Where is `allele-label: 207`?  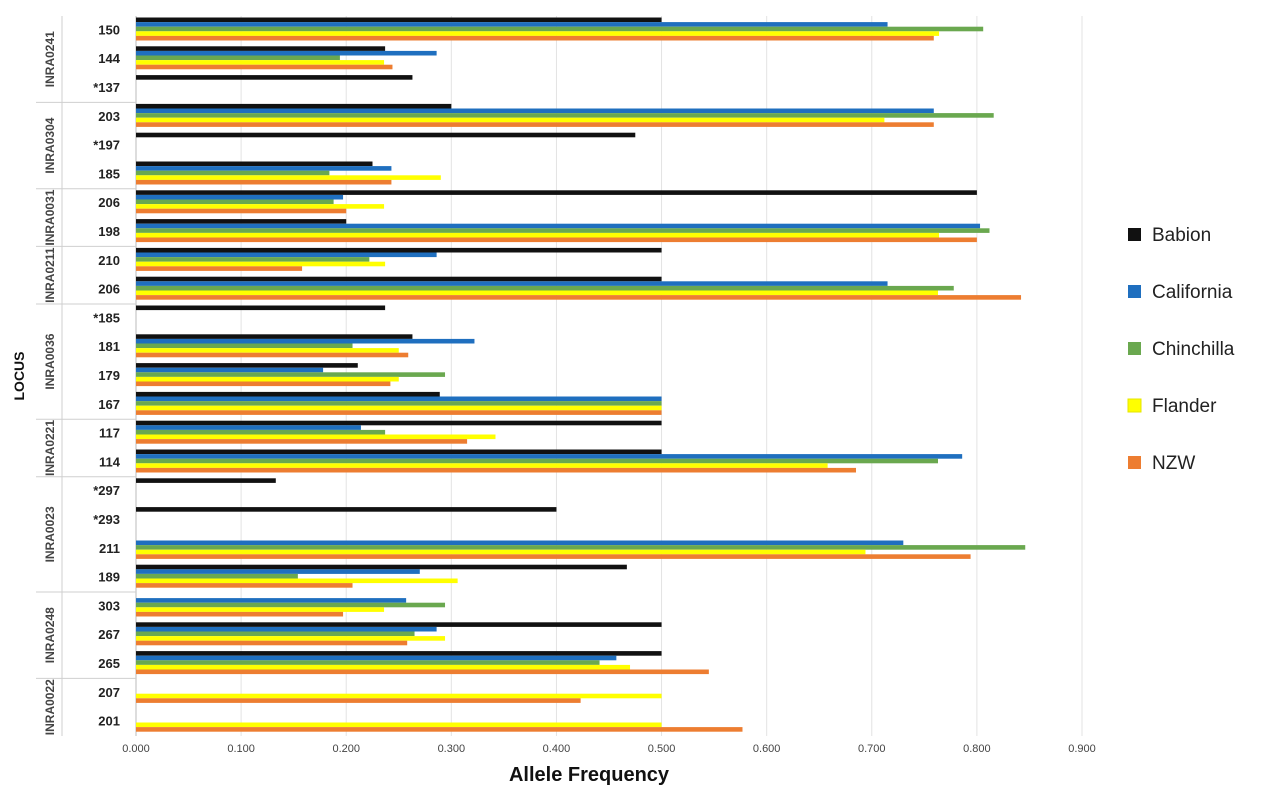
allele-label: 207 is located at coordinates (109, 692).